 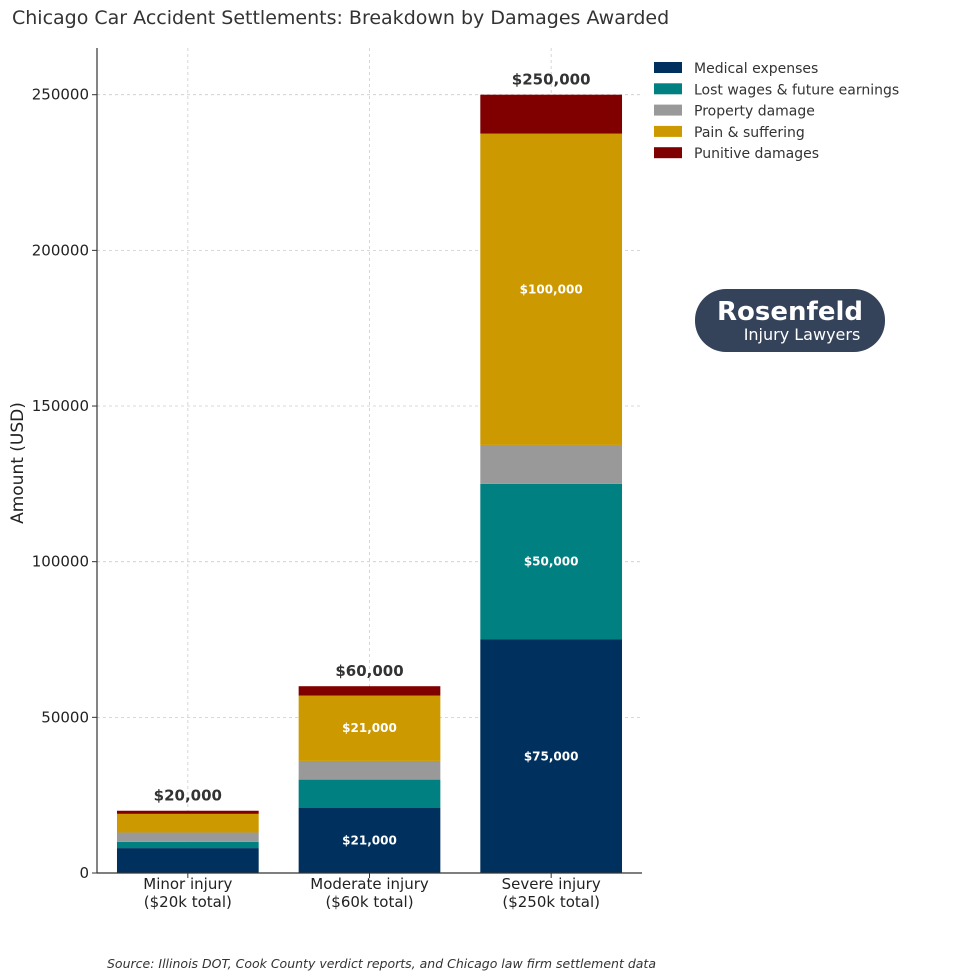 What do you see at coordinates (84, 873) in the screenshot?
I see `y-tick-label: 0` at bounding box center [84, 873].